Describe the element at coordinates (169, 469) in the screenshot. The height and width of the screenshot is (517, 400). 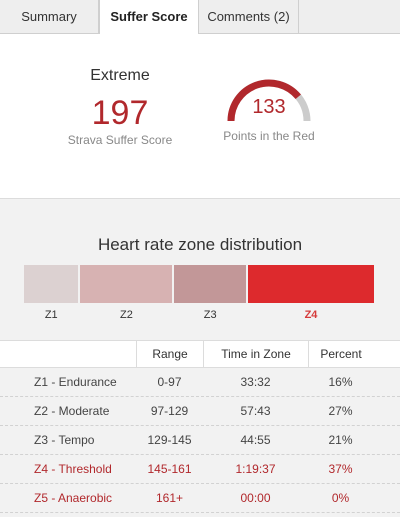
I see `zone-range: 145-161` at that location.